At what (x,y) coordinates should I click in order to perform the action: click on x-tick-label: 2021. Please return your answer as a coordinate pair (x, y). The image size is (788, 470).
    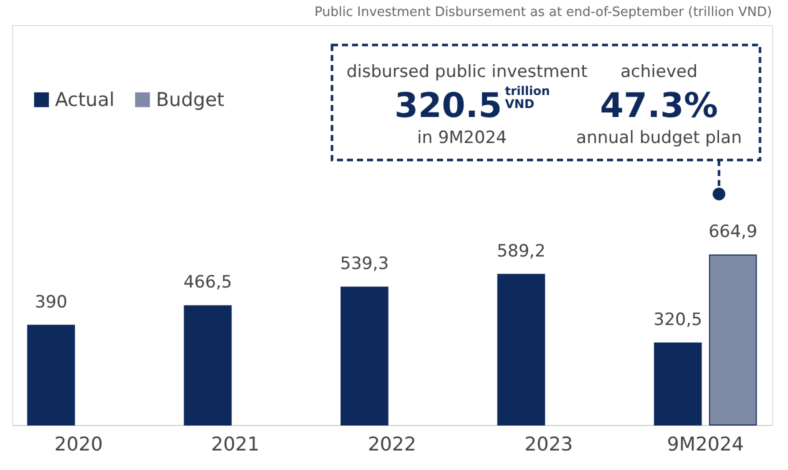
    Looking at the image, I should click on (235, 445).